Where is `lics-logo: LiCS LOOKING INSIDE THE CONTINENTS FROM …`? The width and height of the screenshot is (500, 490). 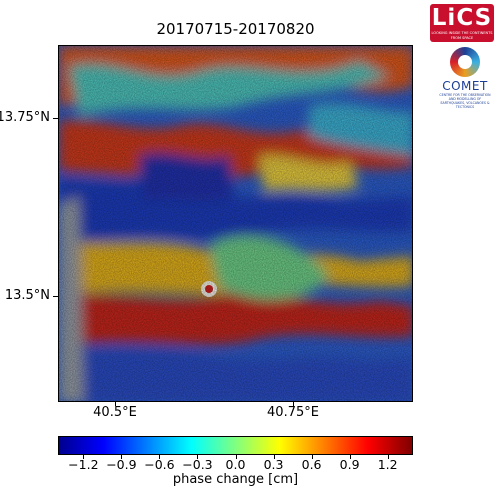 lics-logo: LiCS LOOKING INSIDE THE CONTINENTS FROM … is located at coordinates (462, 23).